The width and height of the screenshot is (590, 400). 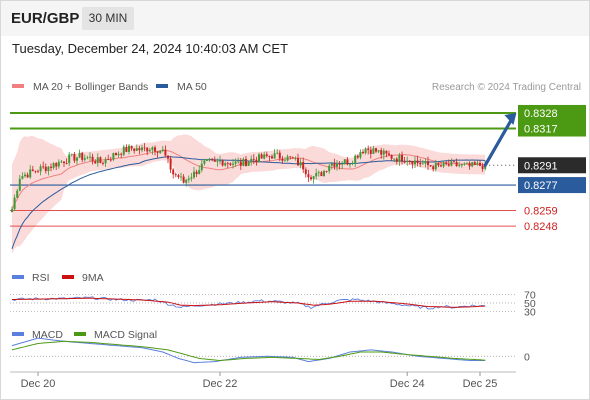 I want to click on rsi-level-label: 30, so click(x=530, y=313).